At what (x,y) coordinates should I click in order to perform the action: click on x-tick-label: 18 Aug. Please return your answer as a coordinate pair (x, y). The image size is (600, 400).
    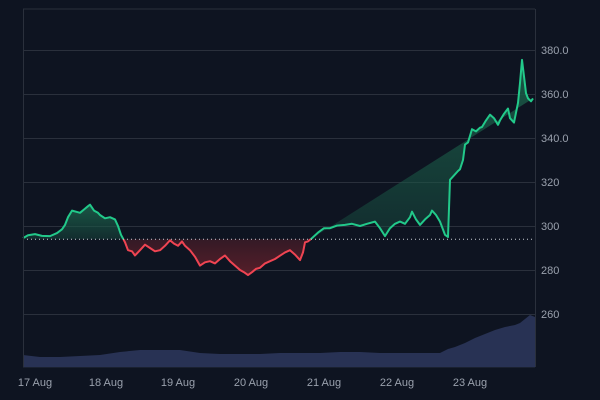
    Looking at the image, I should click on (106, 383).